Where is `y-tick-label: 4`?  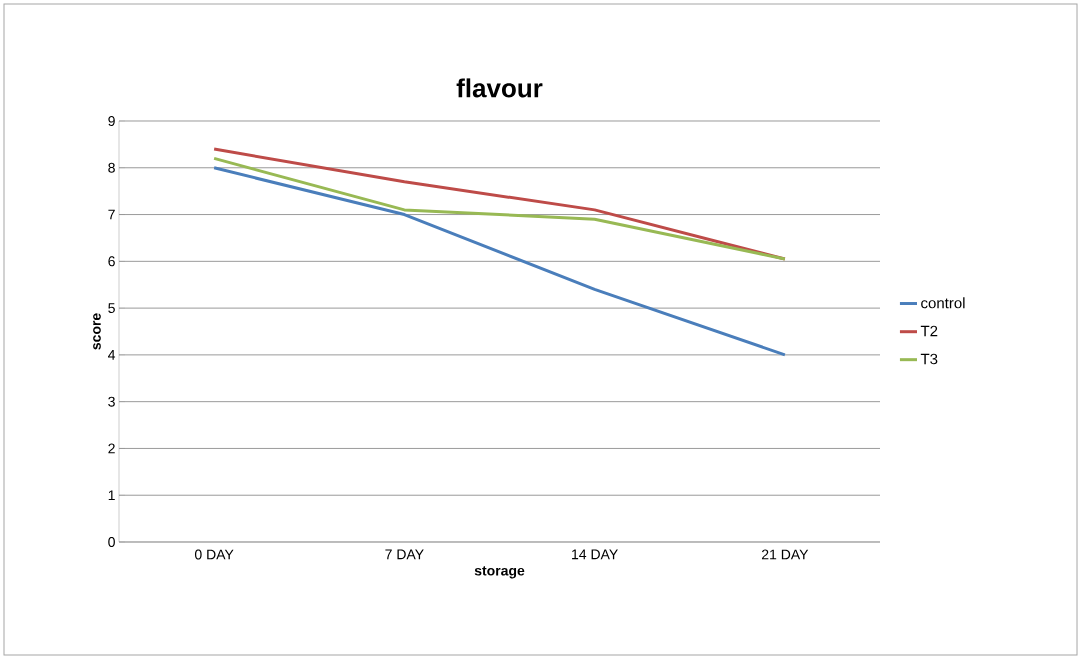
y-tick-label: 4 is located at coordinates (112, 355).